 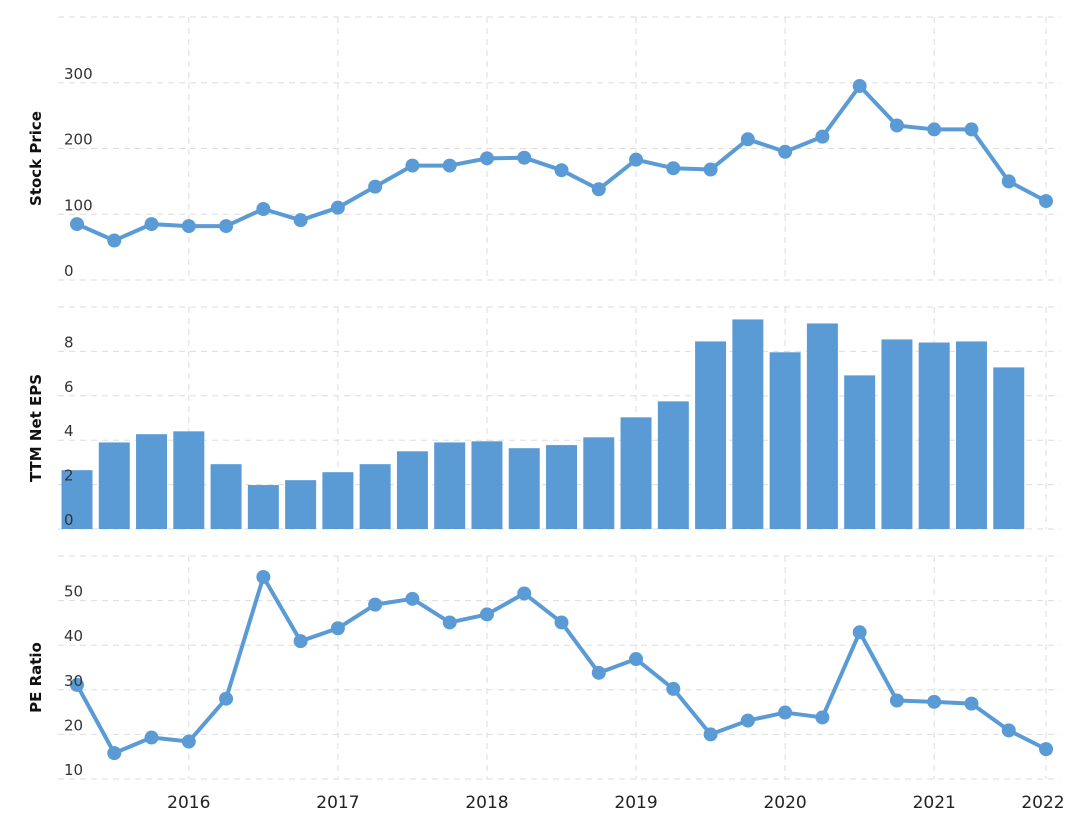 What do you see at coordinates (635, 803) in the screenshot?
I see `x-tick-label: 2019` at bounding box center [635, 803].